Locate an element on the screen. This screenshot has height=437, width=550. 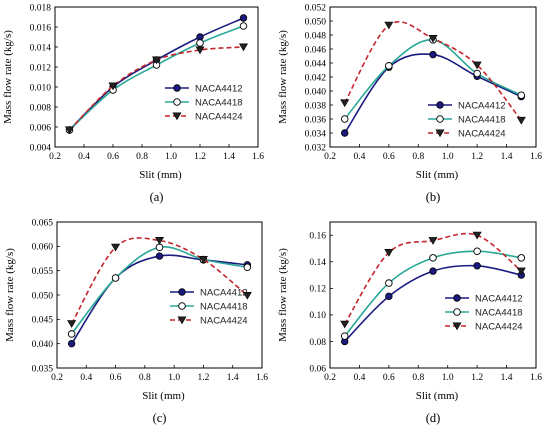
y-tick-label: 0.032 is located at coordinates (316, 148).